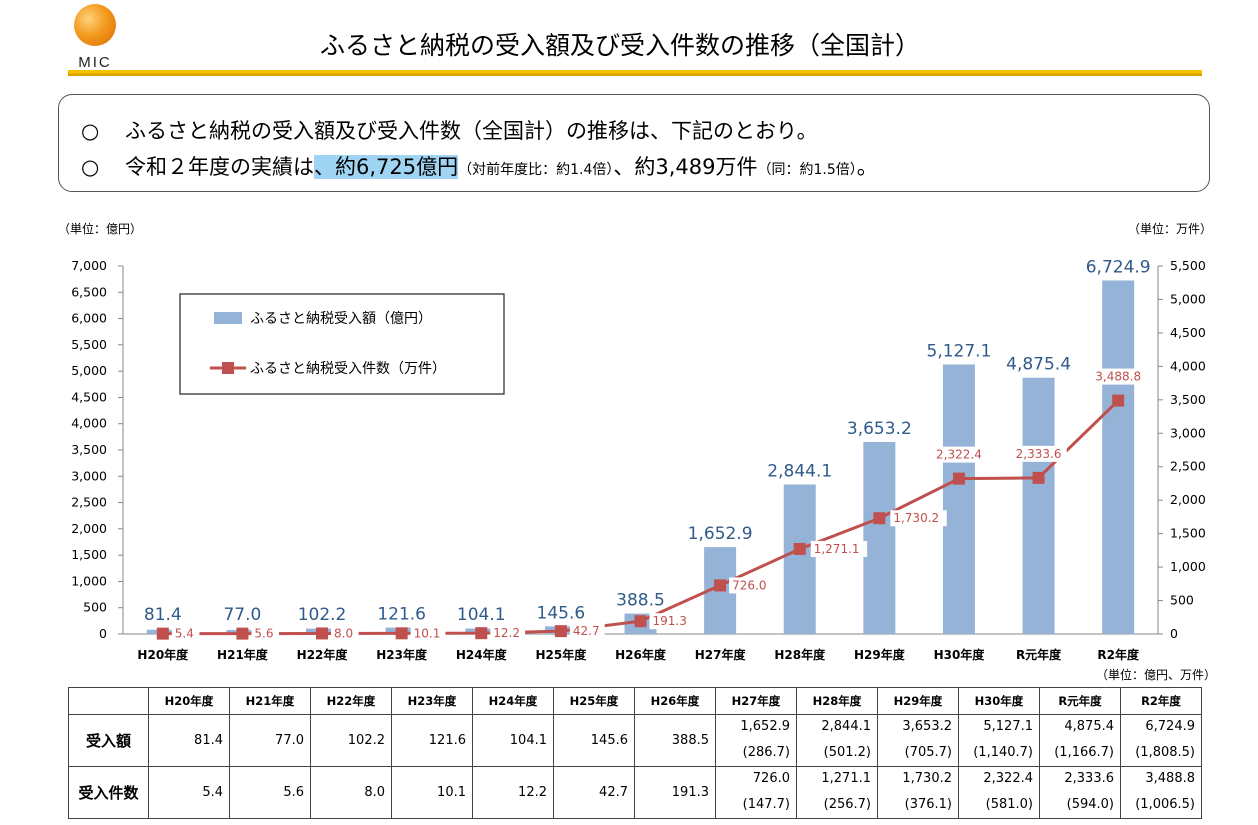  I want to click on table-cell: 5.4, so click(189, 792).